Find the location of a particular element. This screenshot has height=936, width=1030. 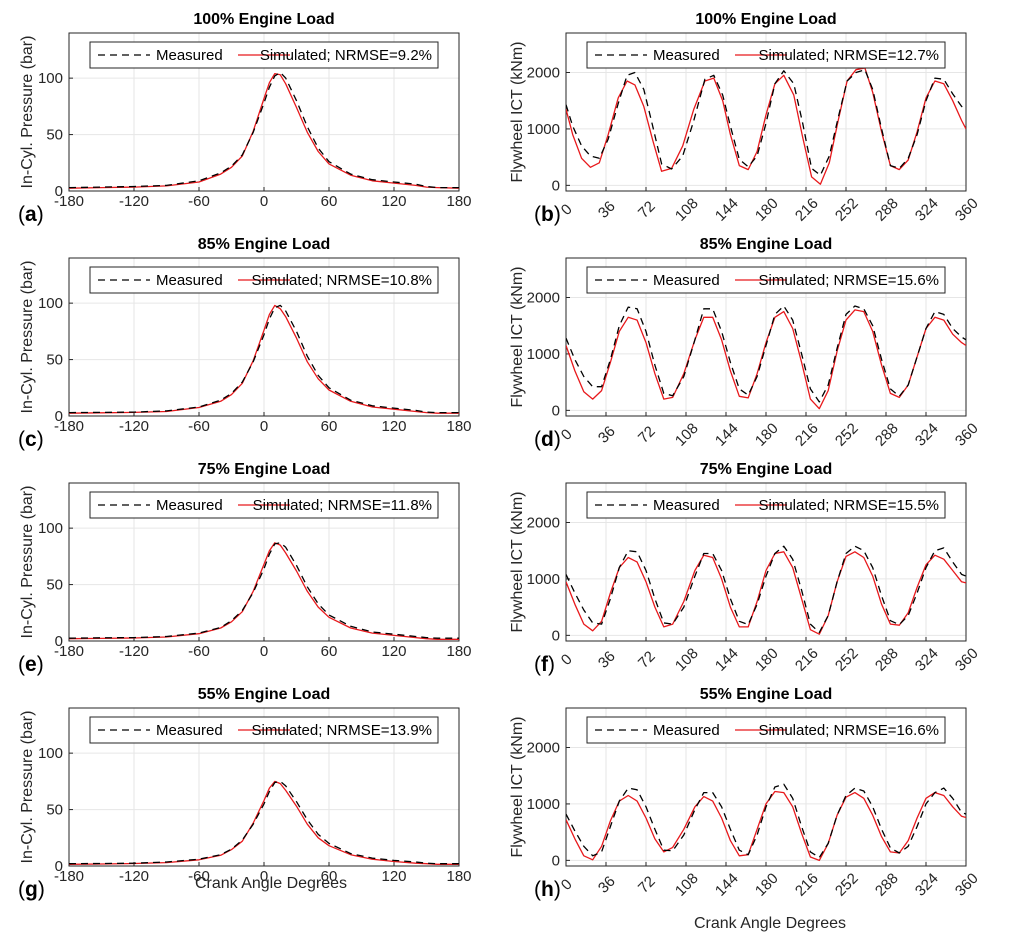

panel-label: (a) is located at coordinates (31, 214).